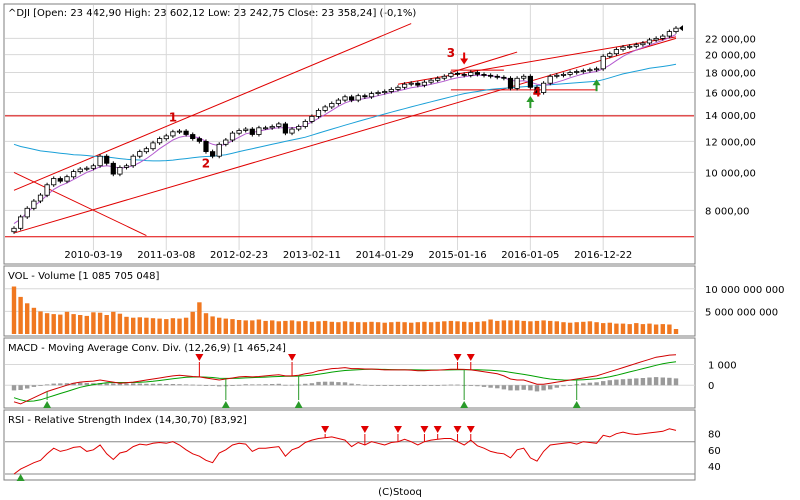  Describe the element at coordinates (451, 53) in the screenshot. I see `annotation-label: 3` at that location.